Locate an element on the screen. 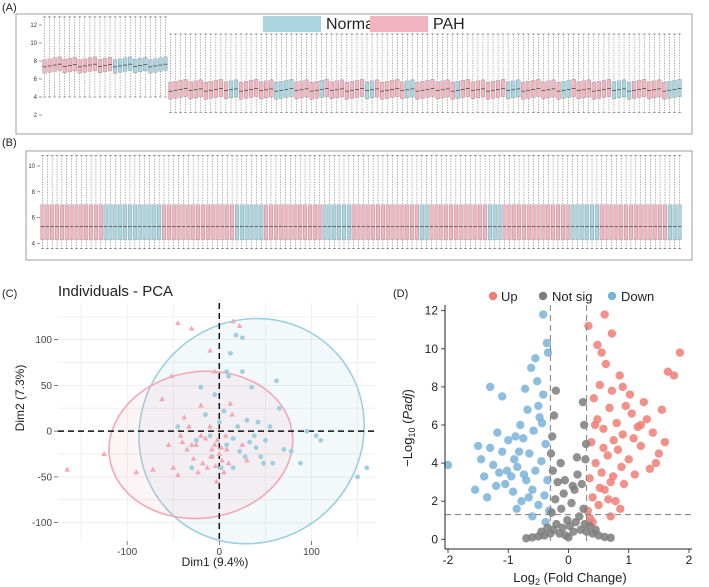 The height and width of the screenshot is (587, 709). pca-y-tick-label: 0 is located at coordinates (49, 432).